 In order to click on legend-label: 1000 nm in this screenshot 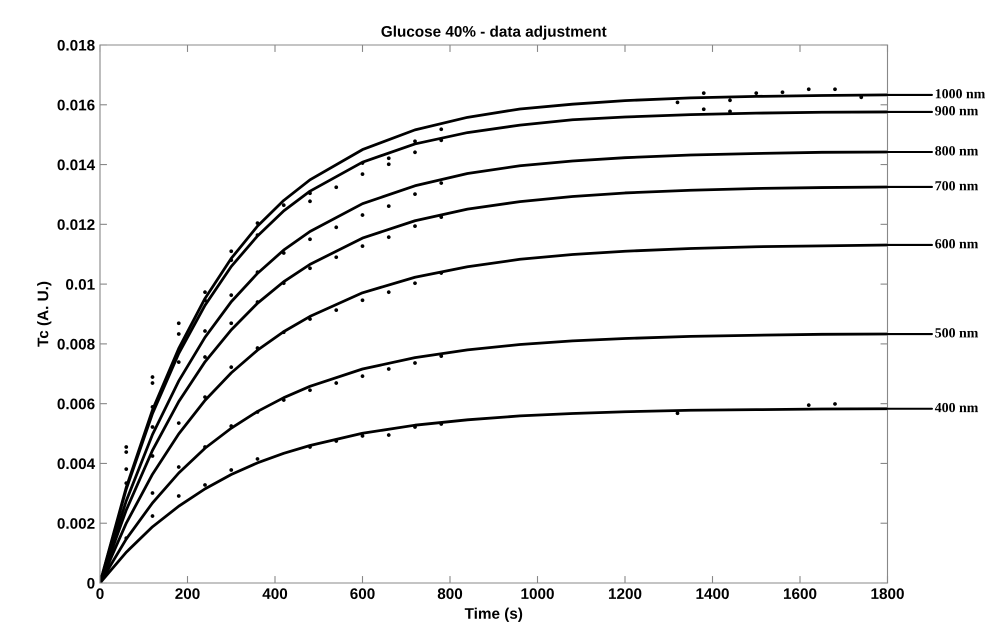, I will do `click(961, 93)`.